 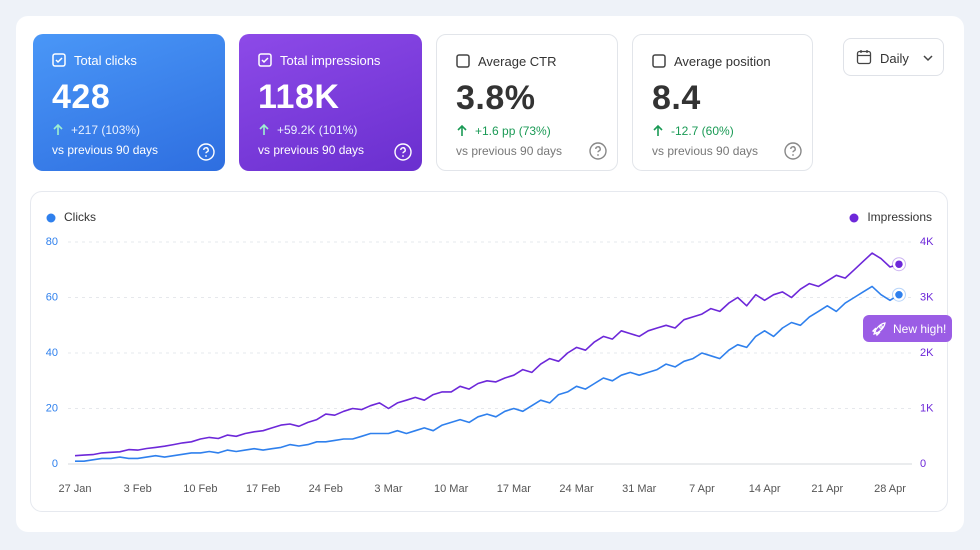 I want to click on x-tick-label: 10 Feb, so click(x=200, y=489).